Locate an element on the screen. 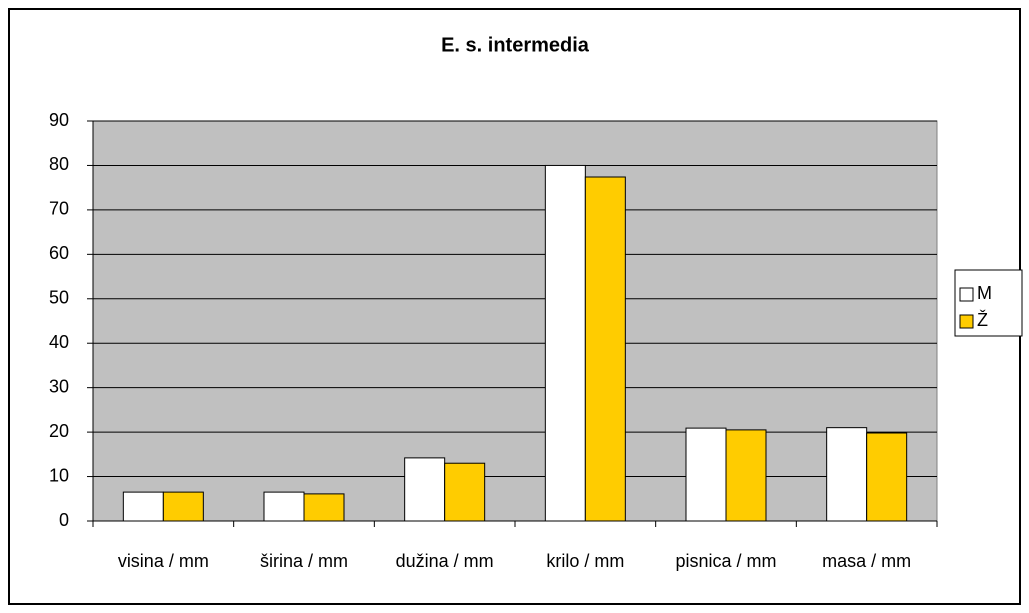  legend-label: M is located at coordinates (984, 293).